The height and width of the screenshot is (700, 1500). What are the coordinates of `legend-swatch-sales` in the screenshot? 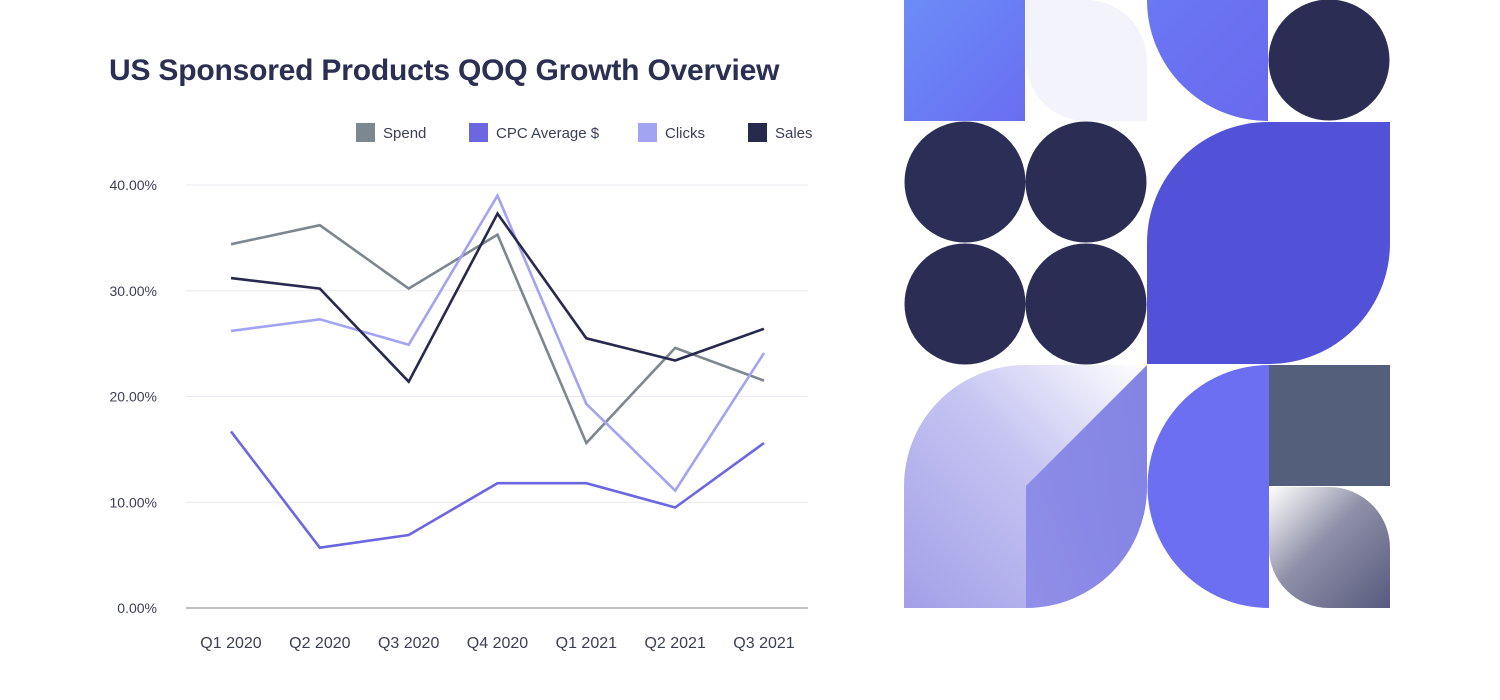 It's located at (757, 132).